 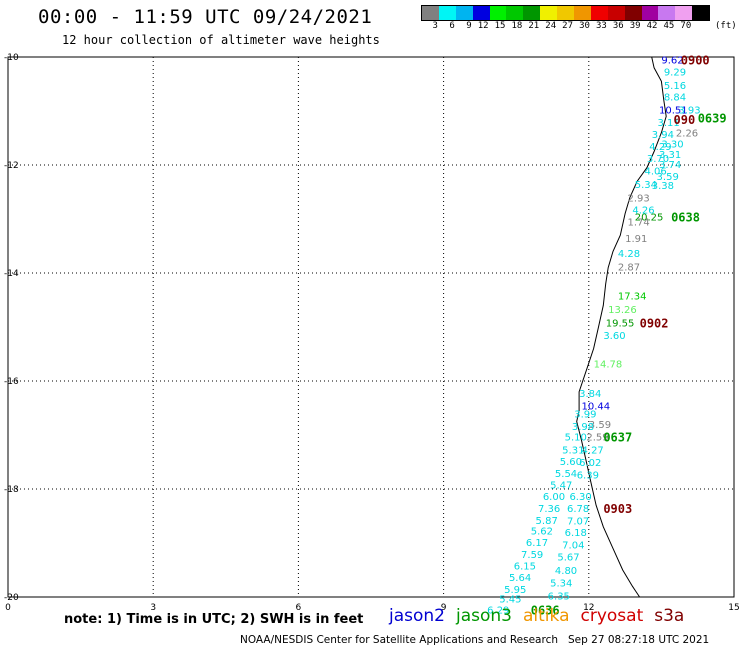 I want to click on wave-height-value: 5.67, so click(x=568, y=558).